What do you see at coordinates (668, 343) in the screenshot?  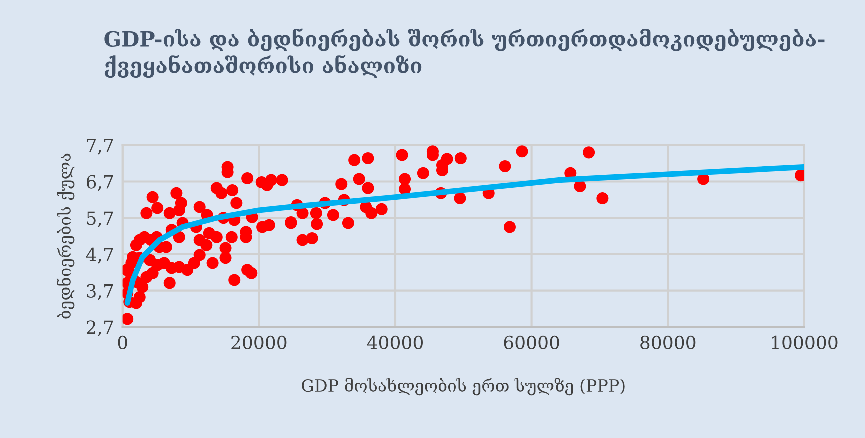 I see `x-tick-label: 80000` at bounding box center [668, 343].